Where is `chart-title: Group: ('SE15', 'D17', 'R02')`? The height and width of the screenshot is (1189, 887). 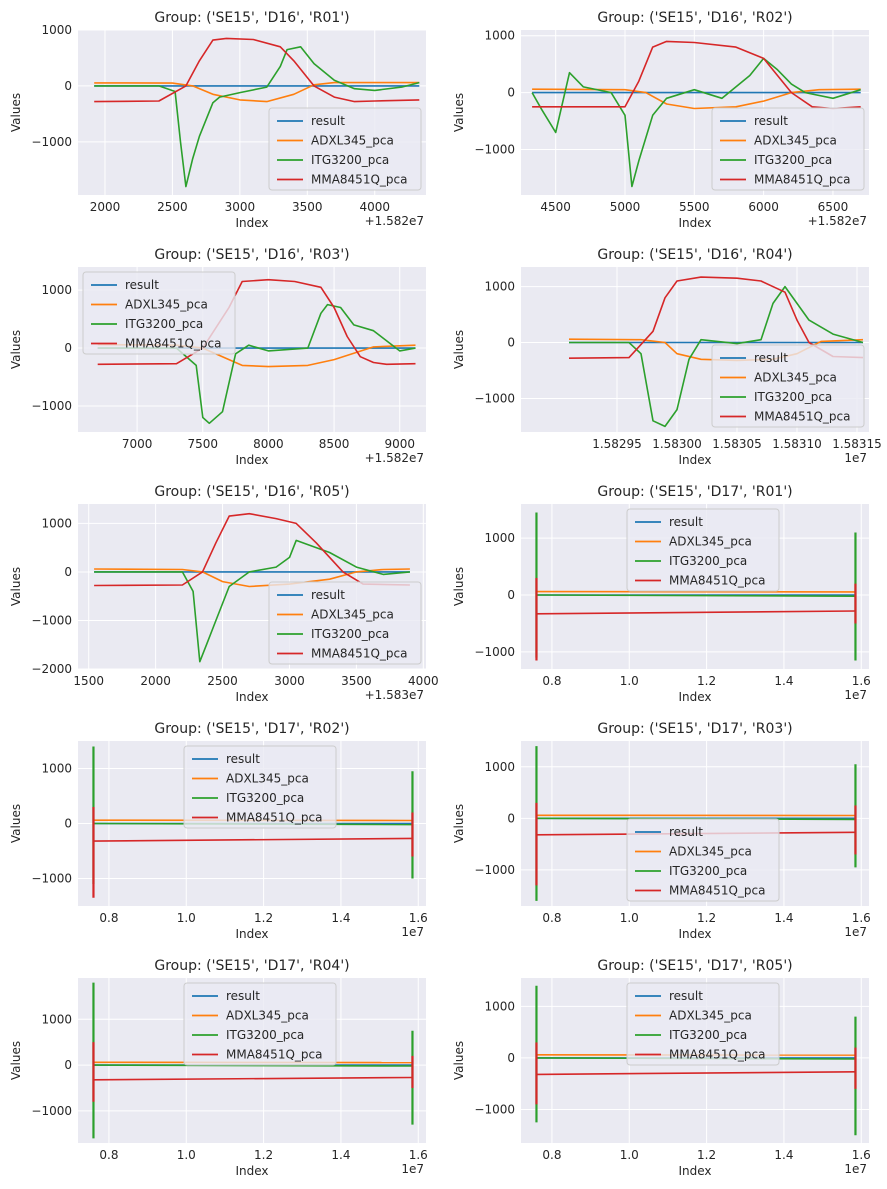
chart-title: Group: ('SE15', 'D17', 'R02') is located at coordinates (251, 729).